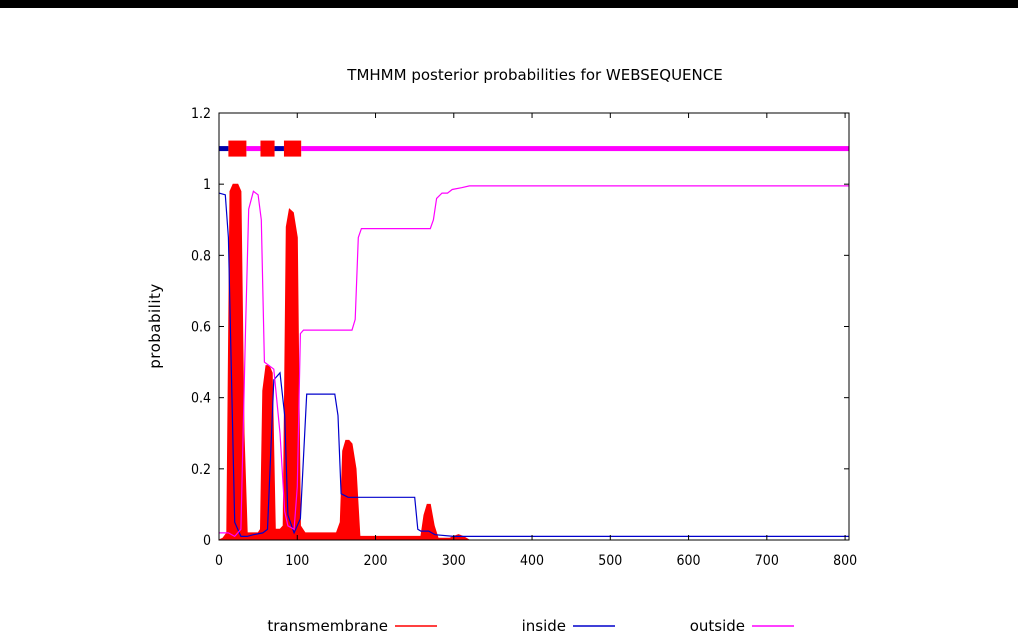  Describe the element at coordinates (201, 114) in the screenshot. I see `y-tick-label: 1.2` at that location.